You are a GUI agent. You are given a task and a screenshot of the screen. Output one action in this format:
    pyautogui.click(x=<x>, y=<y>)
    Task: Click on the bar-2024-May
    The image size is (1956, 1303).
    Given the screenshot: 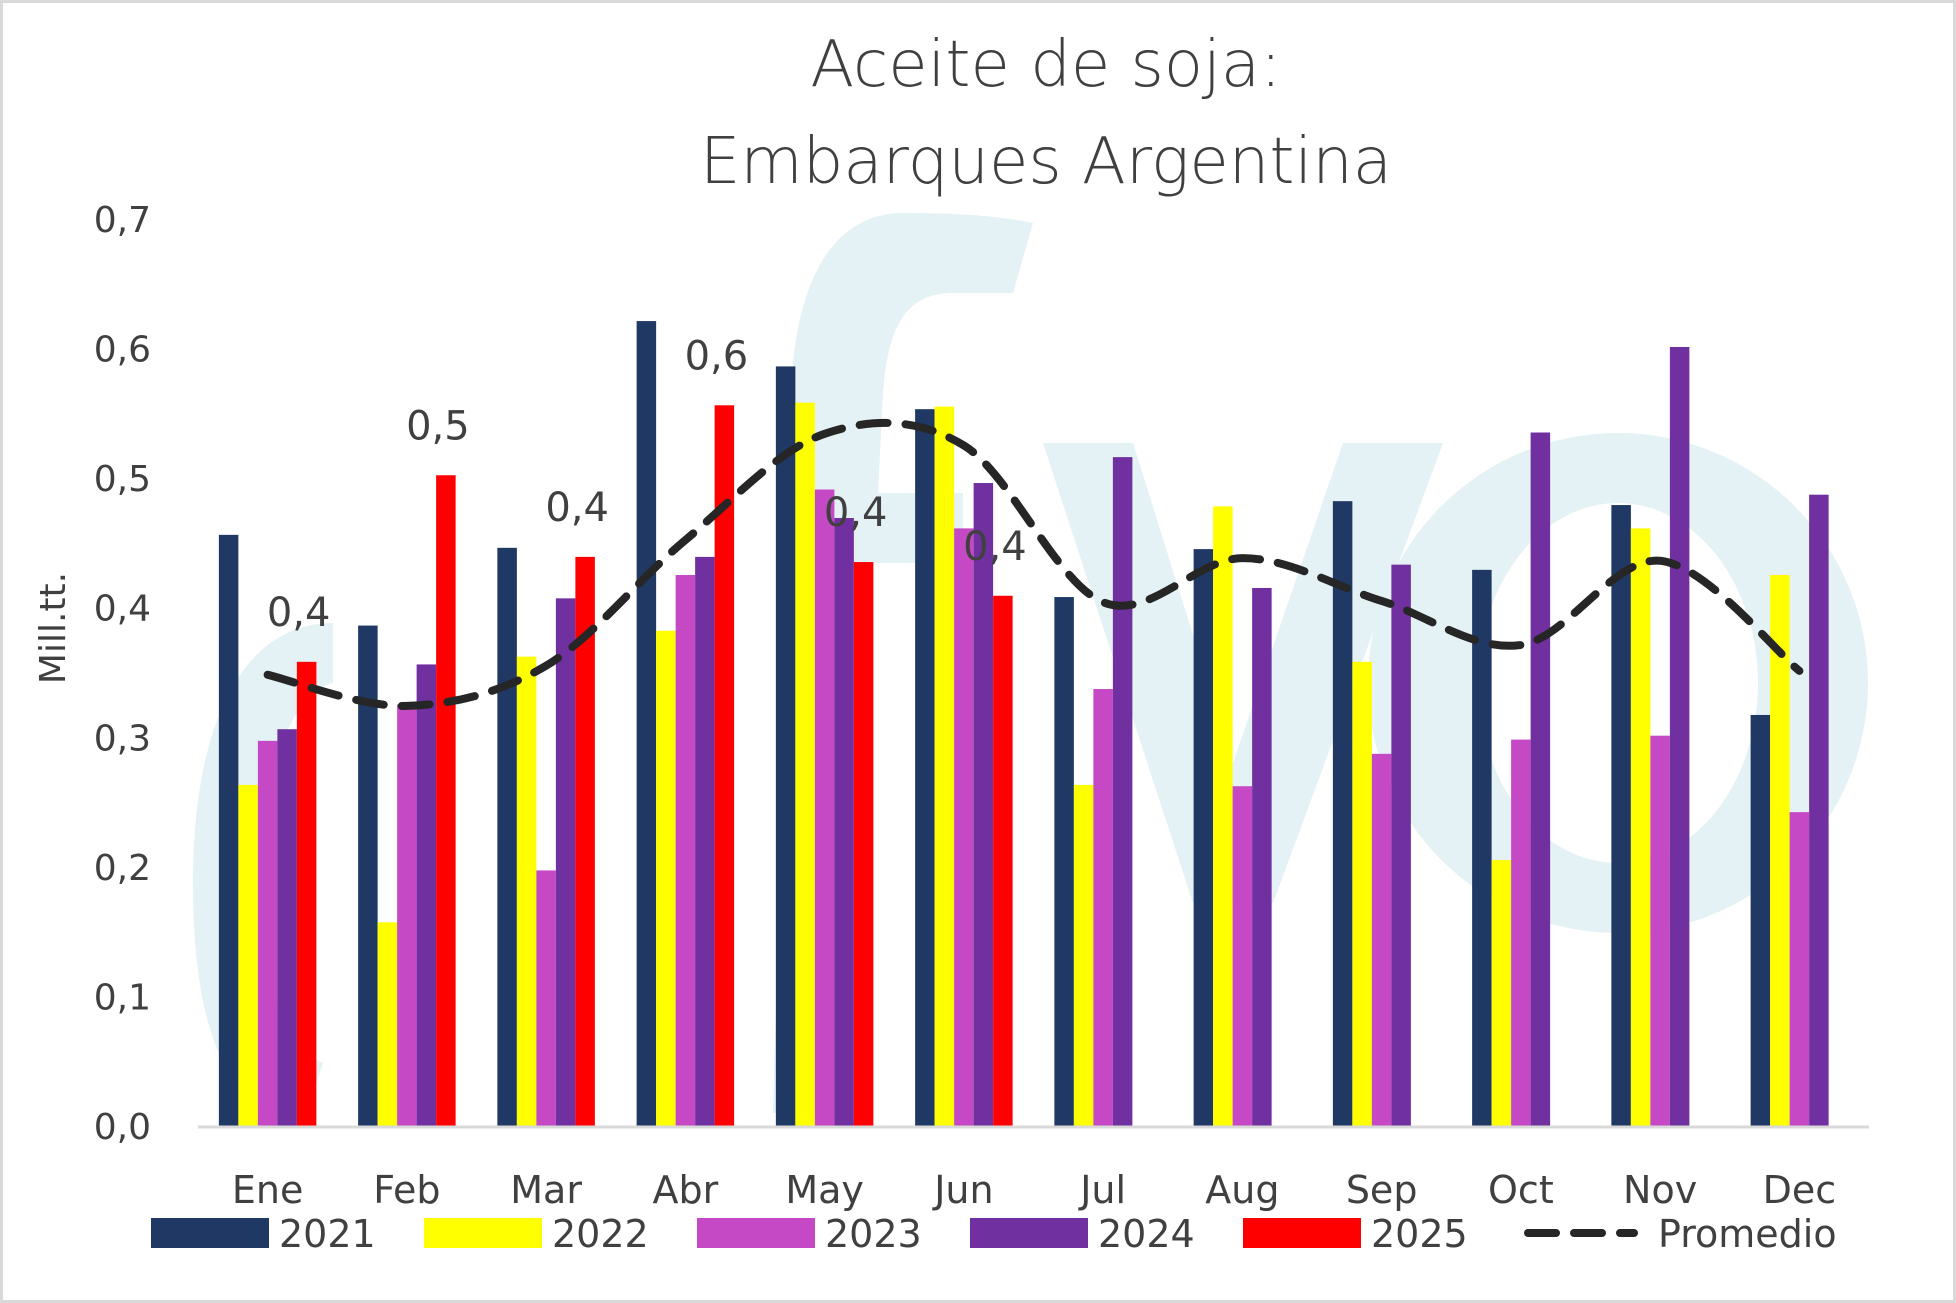 What is the action you would take?
    pyautogui.click(x=844, y=822)
    